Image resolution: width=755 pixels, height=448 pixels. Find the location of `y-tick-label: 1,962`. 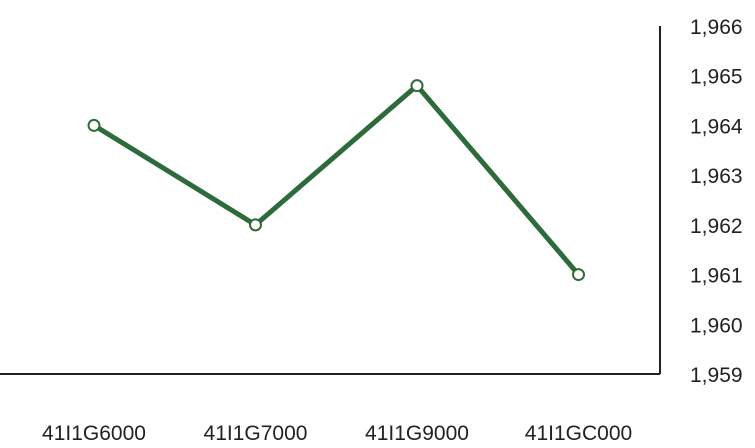

y-tick-label: 1,962 is located at coordinates (716, 226).